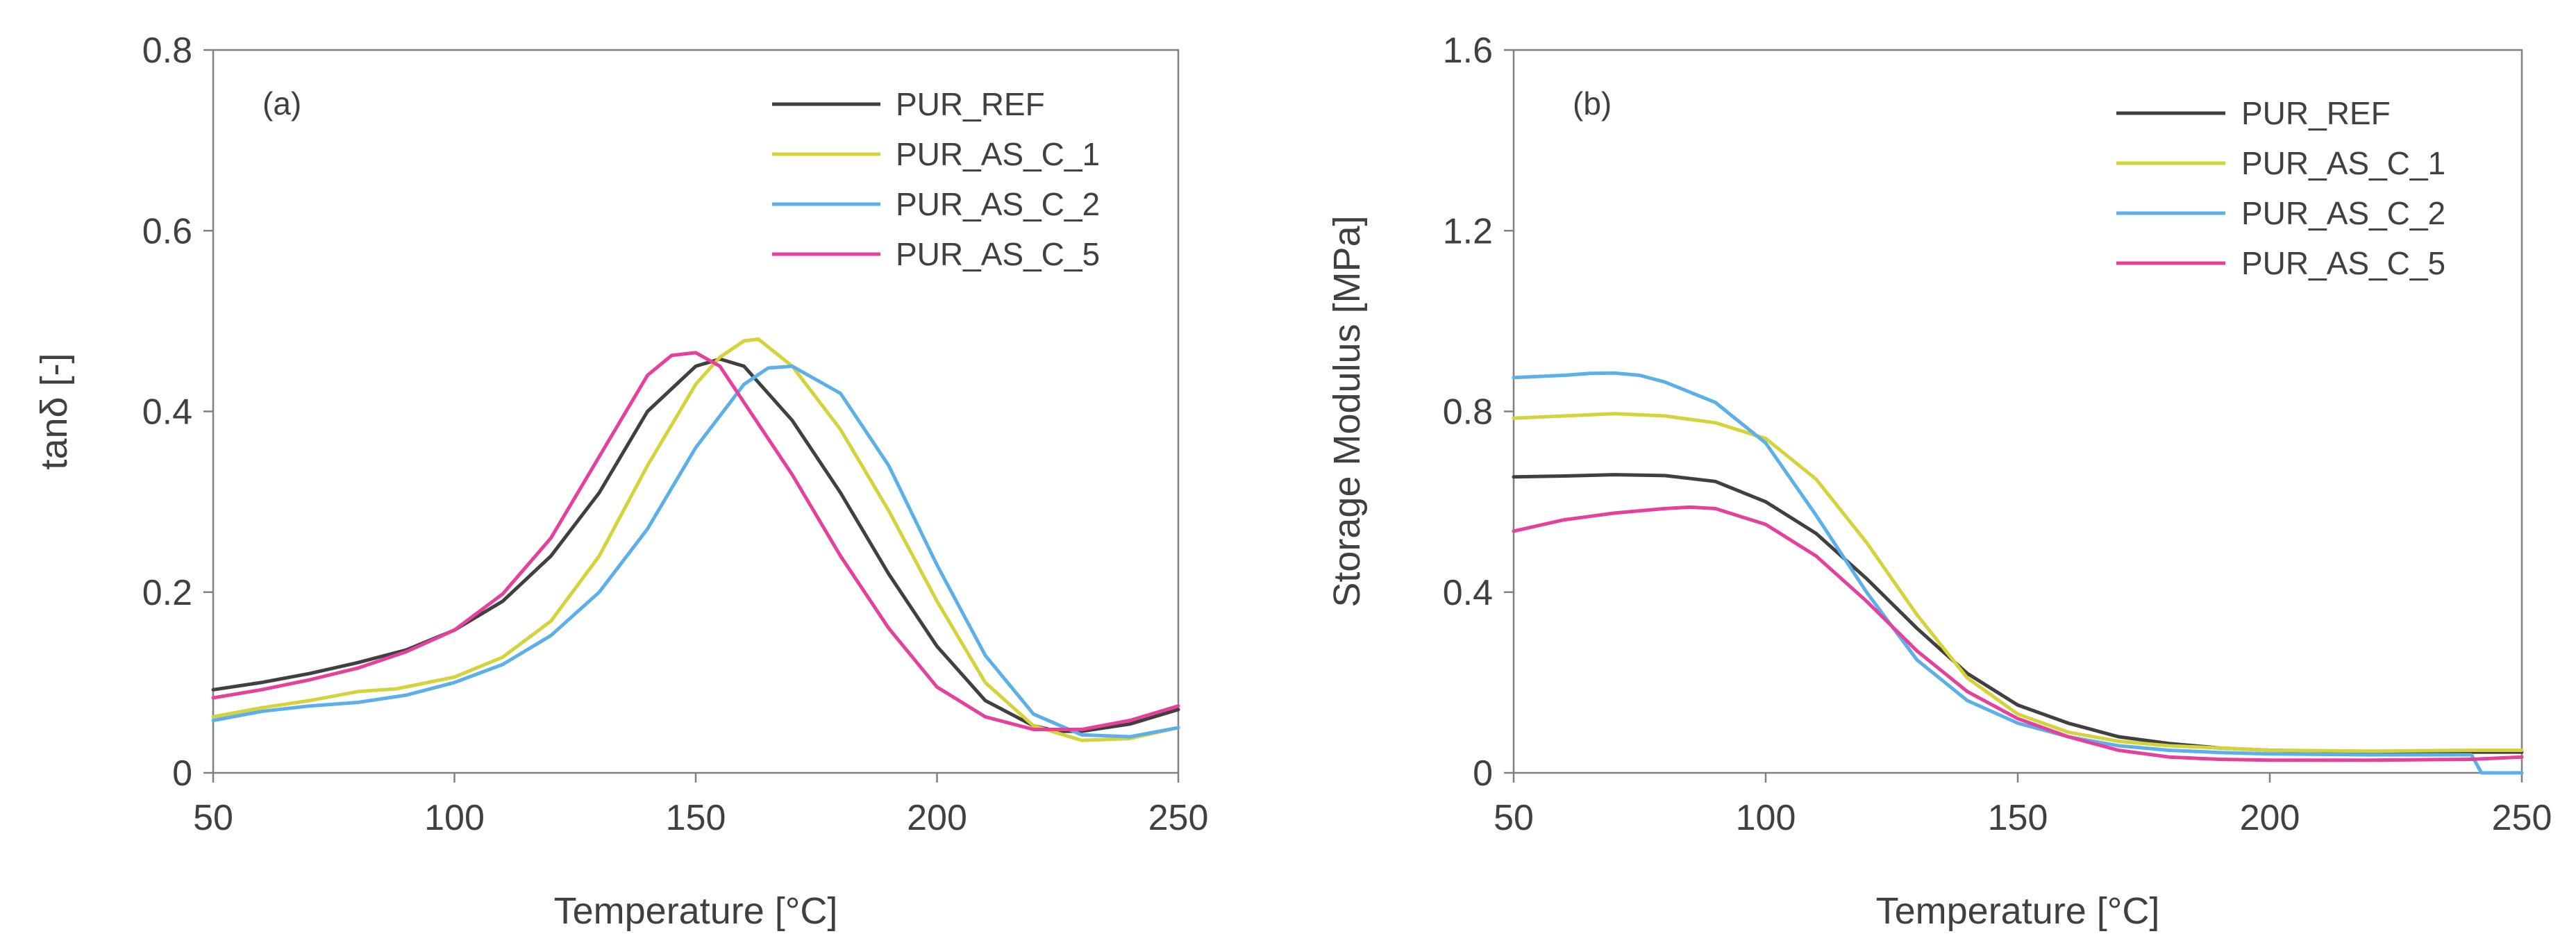  Describe the element at coordinates (167, 593) in the screenshot. I see `y-tick-label: 0.2` at that location.